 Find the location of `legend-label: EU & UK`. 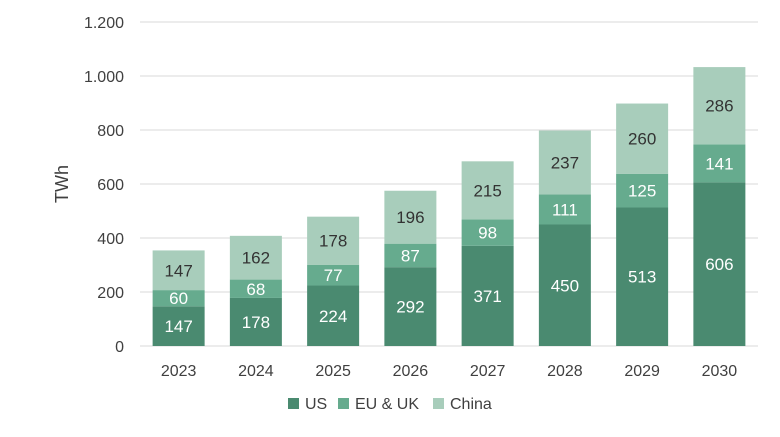

legend-label: EU & UK is located at coordinates (387, 404).